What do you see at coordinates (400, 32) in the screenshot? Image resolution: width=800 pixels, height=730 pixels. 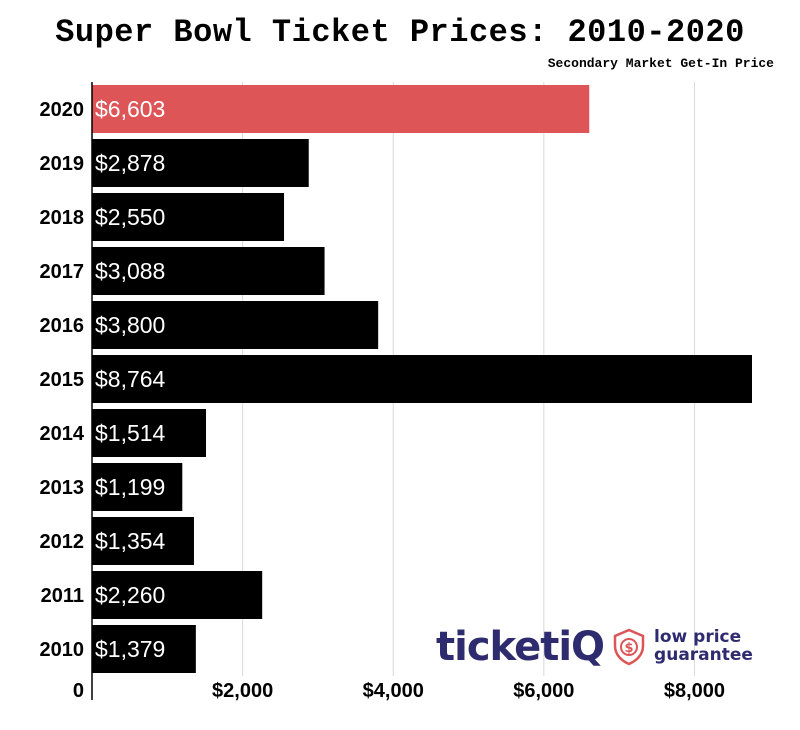 I see `chart-title: Super Bowl Ticket Prices: 2010-2020` at bounding box center [400, 32].